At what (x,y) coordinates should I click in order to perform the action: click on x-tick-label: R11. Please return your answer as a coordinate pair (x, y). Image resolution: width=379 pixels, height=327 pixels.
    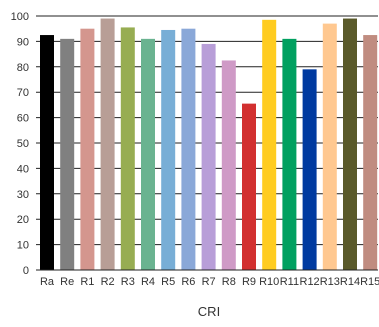
    Looking at the image, I should click on (289, 282).